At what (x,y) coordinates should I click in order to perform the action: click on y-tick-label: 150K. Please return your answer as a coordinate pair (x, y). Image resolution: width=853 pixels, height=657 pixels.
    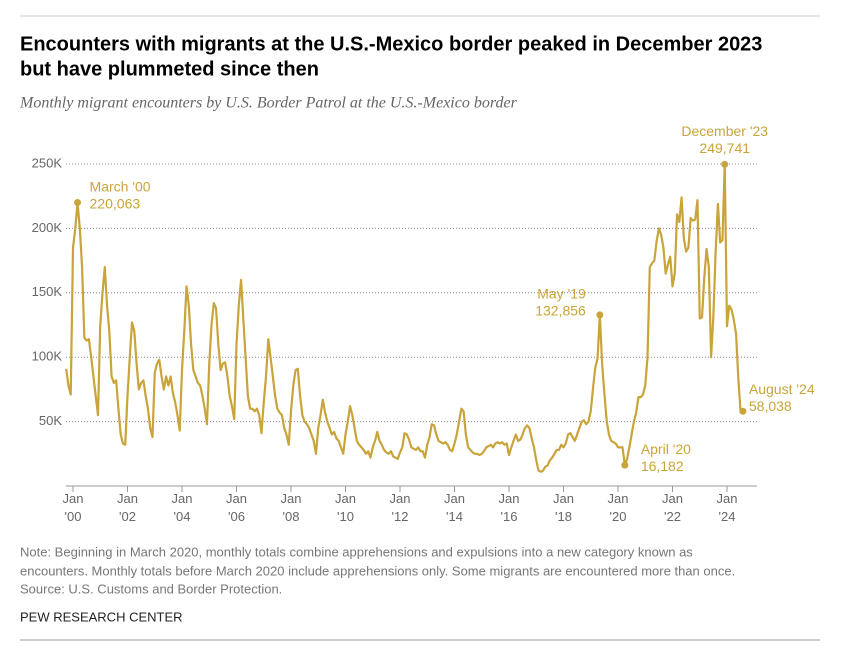
    Looking at the image, I should click on (47, 291).